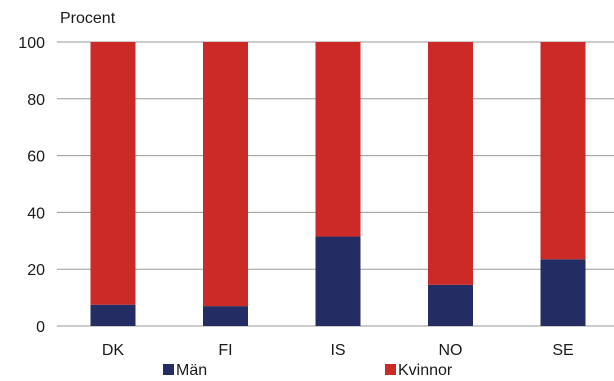 The width and height of the screenshot is (614, 381). What do you see at coordinates (562, 350) in the screenshot?
I see `x-tick-label: SE` at bounding box center [562, 350].